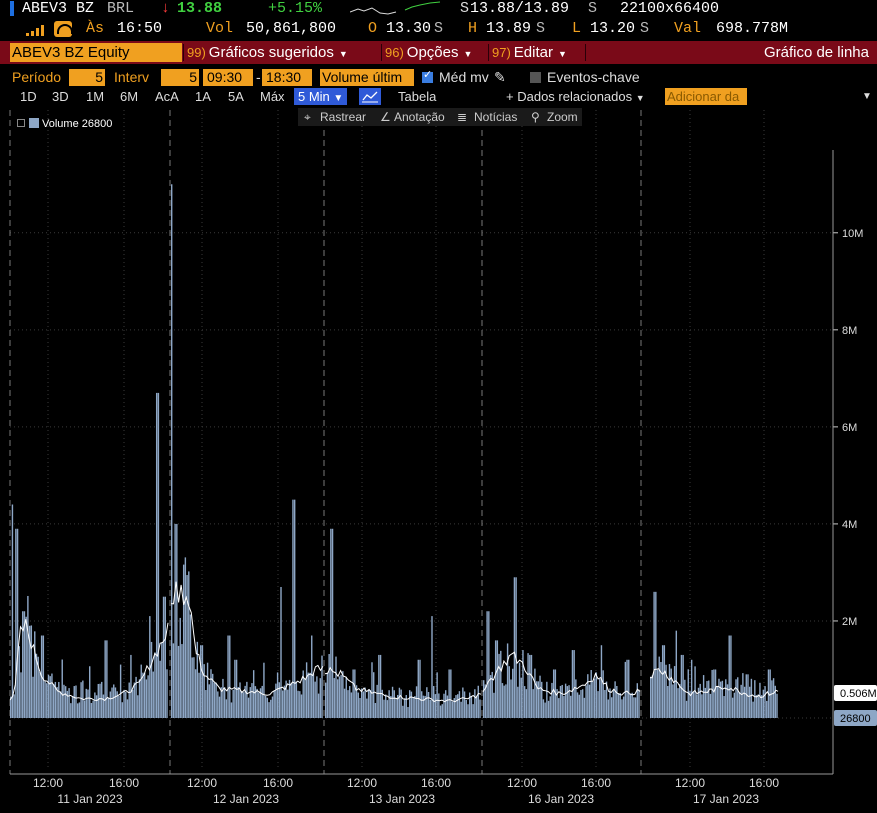 The image size is (877, 813). What do you see at coordinates (367, 77) in the screenshot?
I see `field-select: Volume últim` at bounding box center [367, 77].